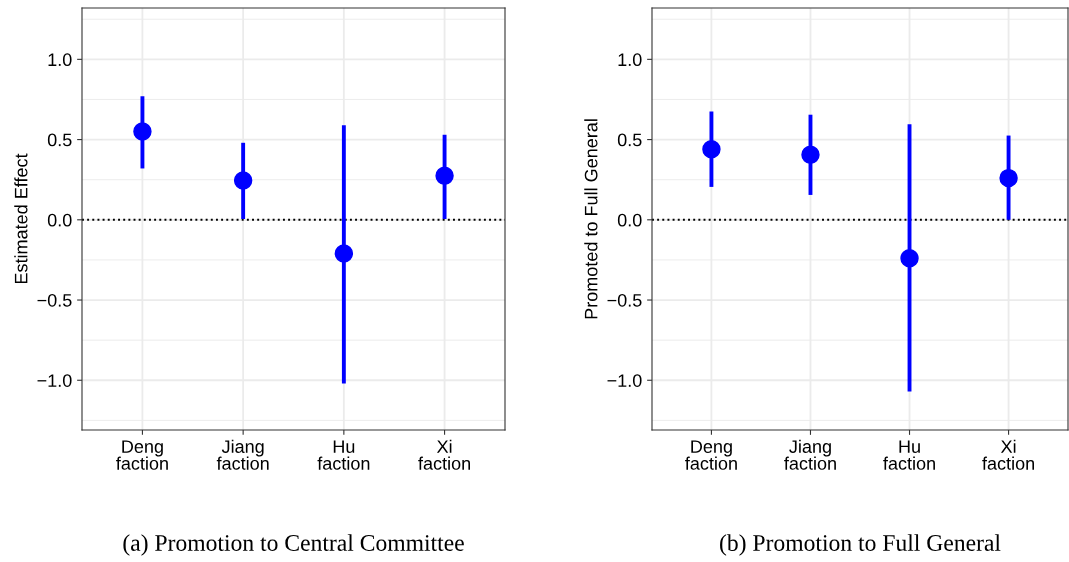  What do you see at coordinates (860, 545) in the screenshot?
I see `text: (b) Promotion to Full General` at bounding box center [860, 545].